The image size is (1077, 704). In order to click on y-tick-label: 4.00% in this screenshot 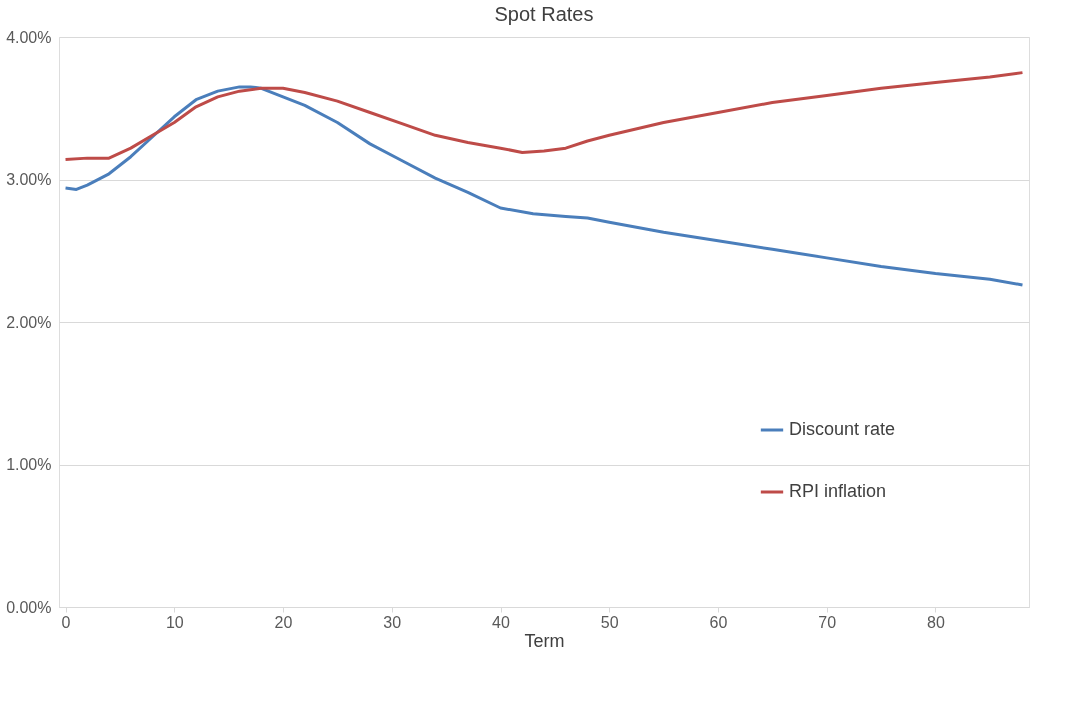, I will do `click(29, 37)`.